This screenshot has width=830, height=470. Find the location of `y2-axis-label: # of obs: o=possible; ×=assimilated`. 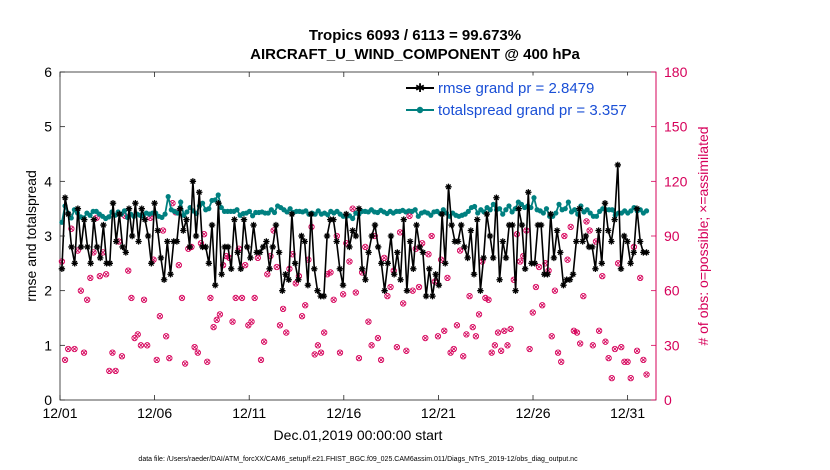

y2-axis-label: # of obs: o=possible; ×=assimilated is located at coordinates (703, 235).